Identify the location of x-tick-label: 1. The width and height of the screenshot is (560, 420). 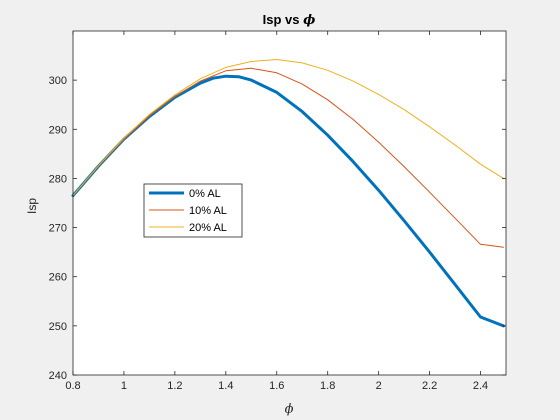
(124, 386).